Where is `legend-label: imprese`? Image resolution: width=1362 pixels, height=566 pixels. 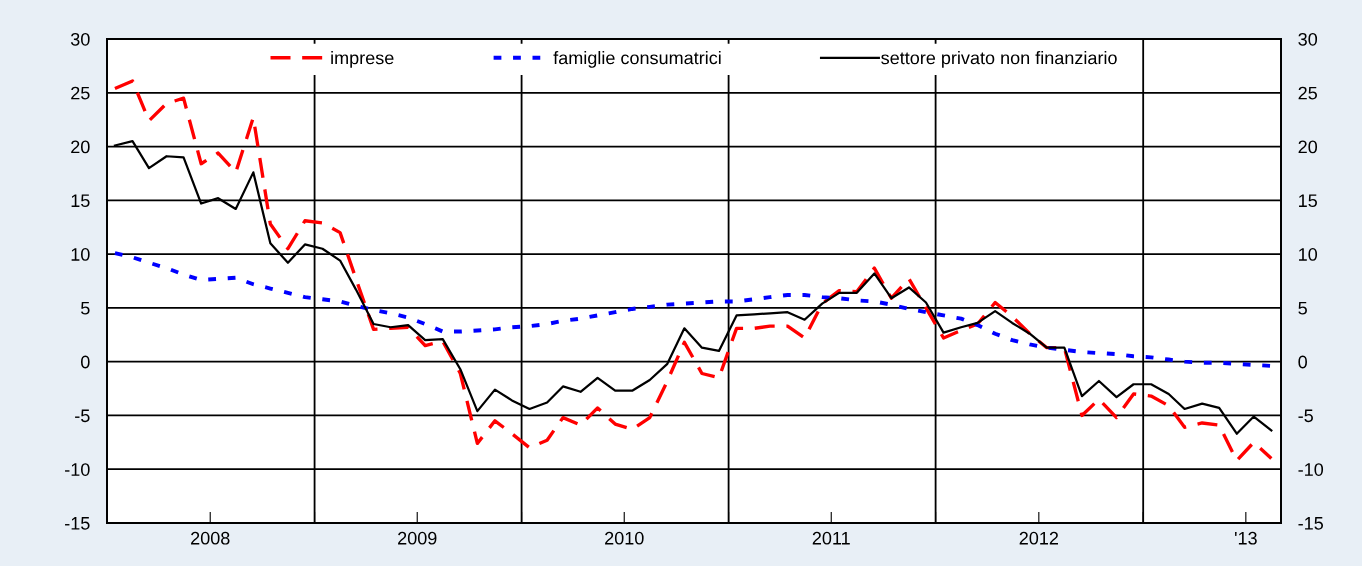
legend-label: imprese is located at coordinates (362, 59).